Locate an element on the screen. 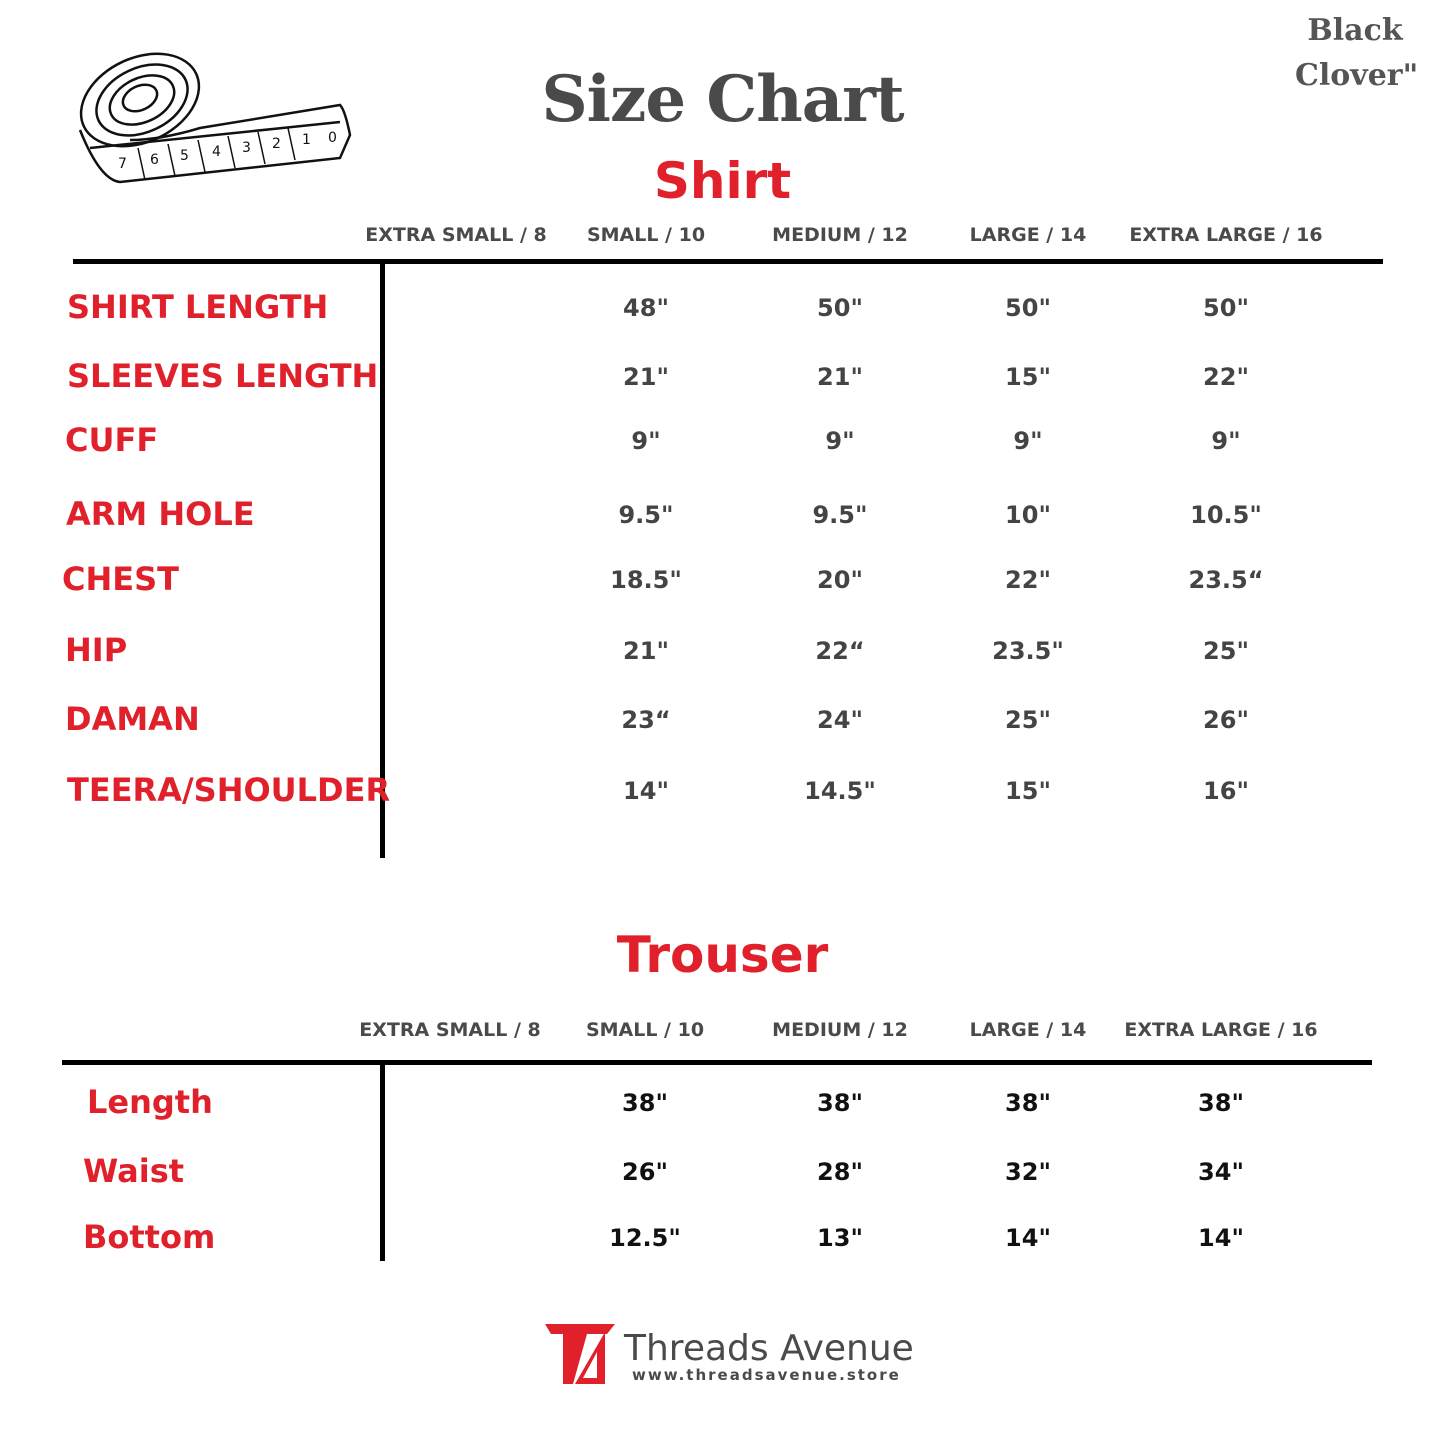 The width and height of the screenshot is (1445, 1445). logo-url: www.threadsavenue.store is located at coordinates (766, 1375).